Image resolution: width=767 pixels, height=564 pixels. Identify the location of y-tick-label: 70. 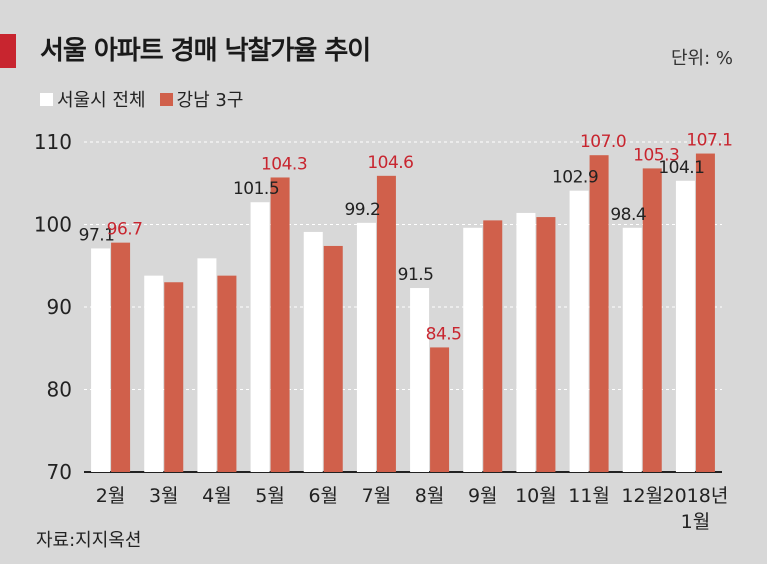
(59, 472).